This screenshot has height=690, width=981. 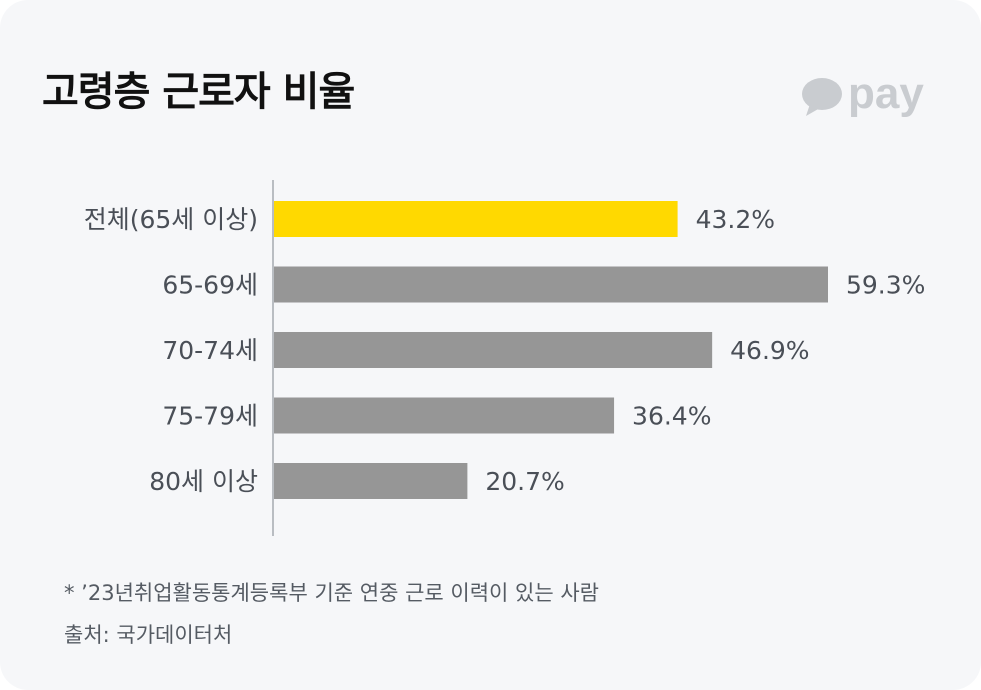 What do you see at coordinates (203, 481) in the screenshot?
I see `category-label: 80세 이상` at bounding box center [203, 481].